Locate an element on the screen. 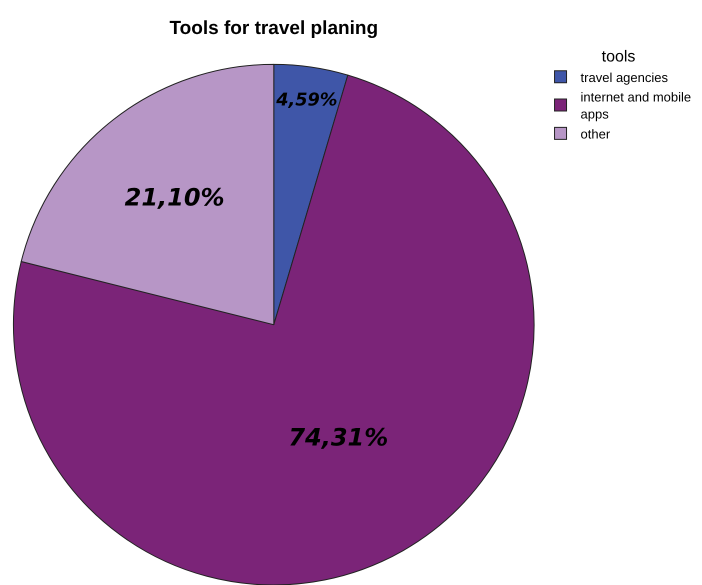 The height and width of the screenshot is (585, 702). legend-label: travel agencies is located at coordinates (624, 77).